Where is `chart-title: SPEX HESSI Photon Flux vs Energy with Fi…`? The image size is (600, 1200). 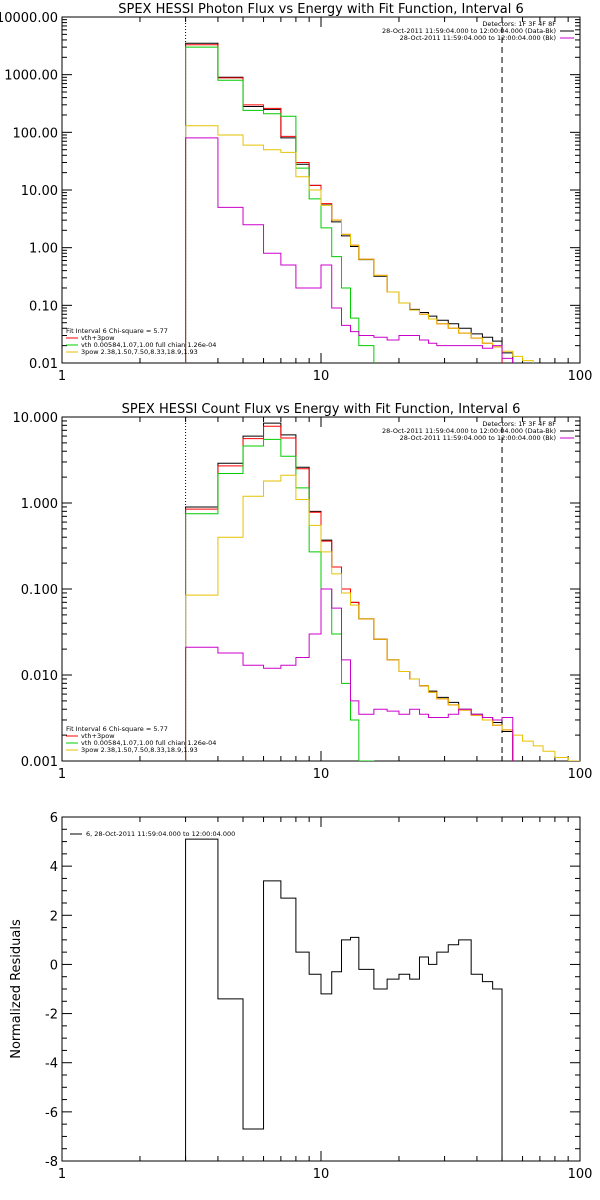
chart-title: SPEX HESSI Photon Flux vs Energy with Fi… is located at coordinates (321, 9).